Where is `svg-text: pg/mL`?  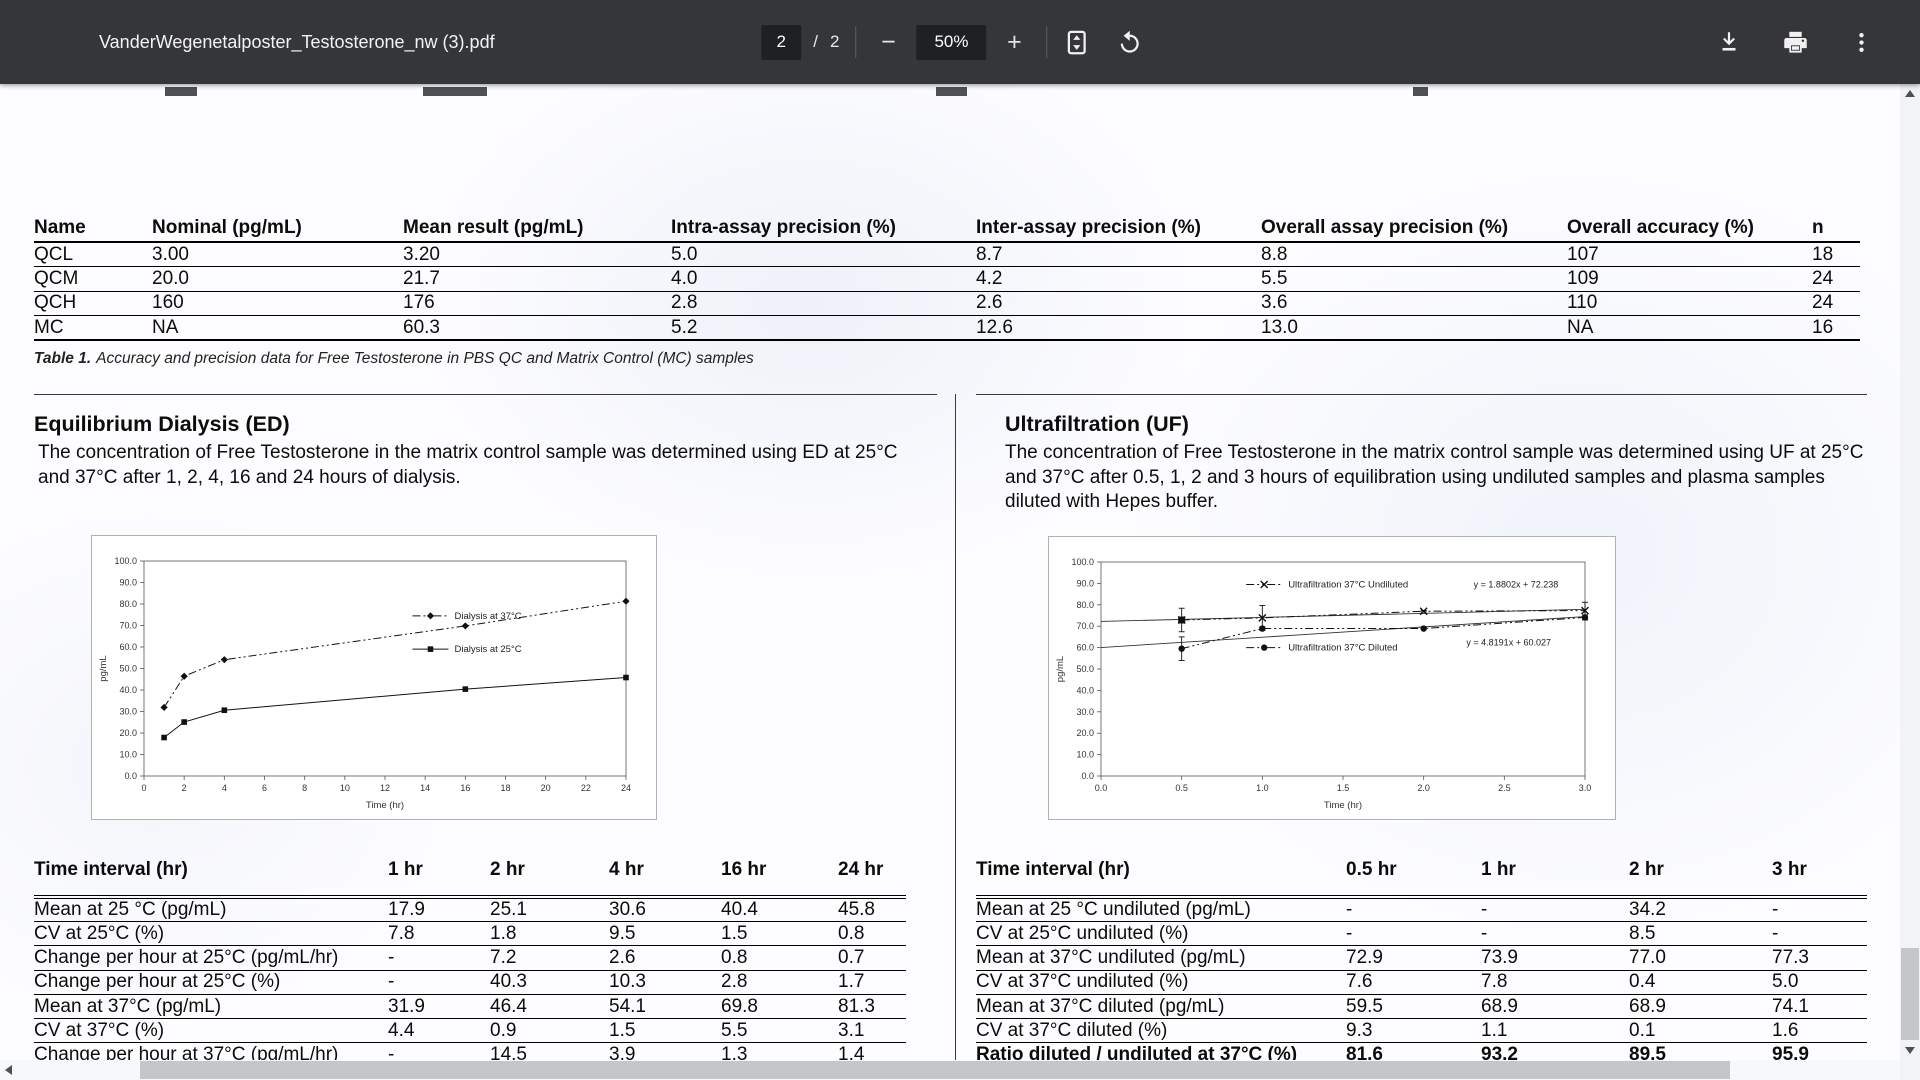 svg-text: pg/mL is located at coordinates (103, 668).